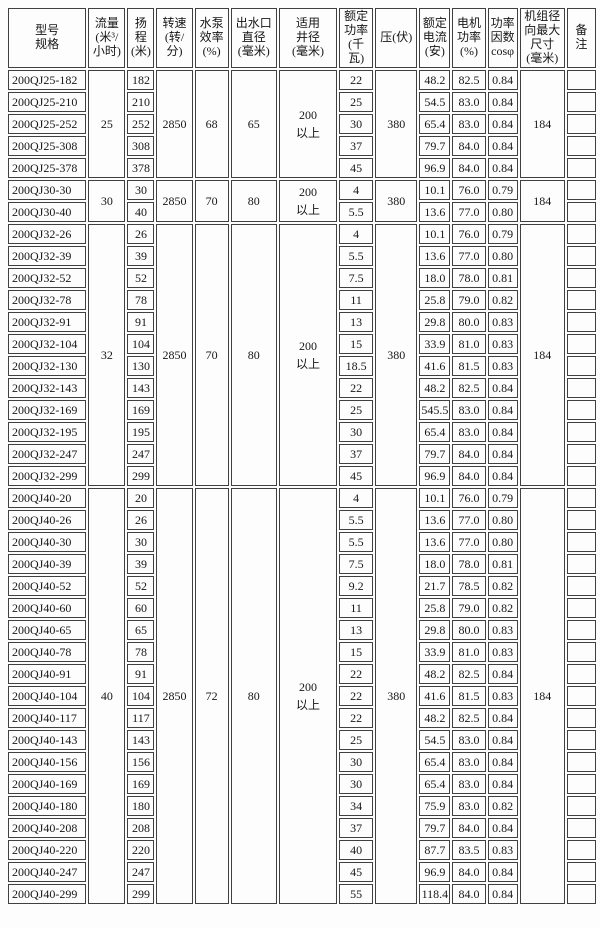  Describe the element at coordinates (302, 300) in the screenshot. I see `table-row: 200QJ32-78 78 11 25.8 79.0 0.82` at that location.